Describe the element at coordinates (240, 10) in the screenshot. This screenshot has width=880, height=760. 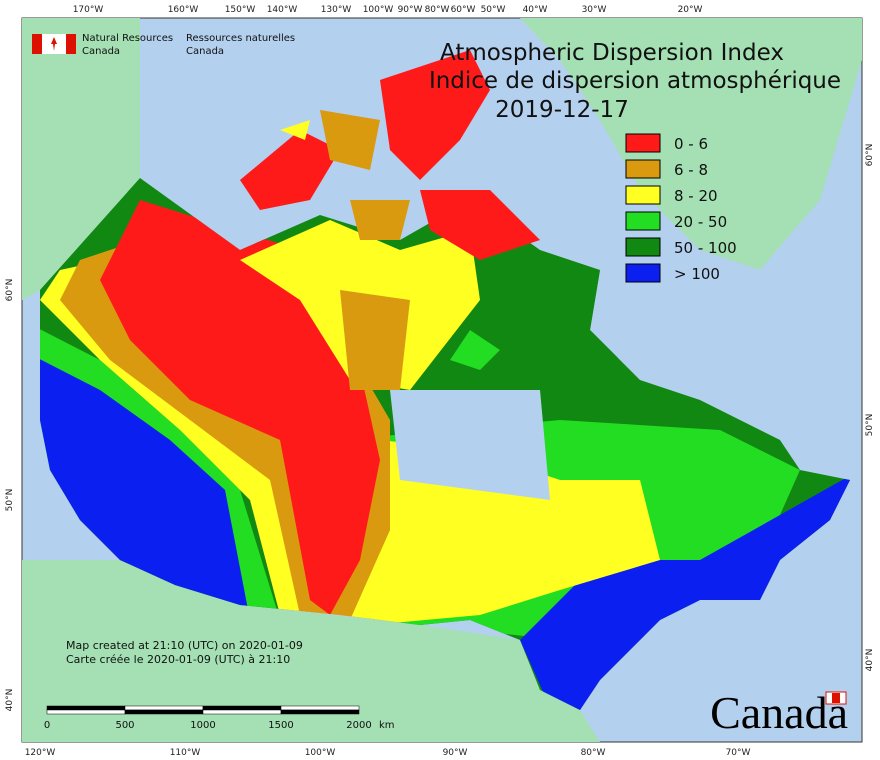
I see `graticule-label: 150°W` at that location.